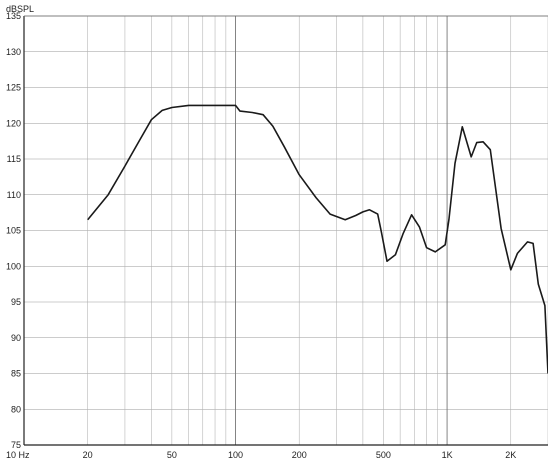 Image resolution: width=548 pixels, height=468 pixels. I want to click on y-tick-label: 105, so click(13, 231).